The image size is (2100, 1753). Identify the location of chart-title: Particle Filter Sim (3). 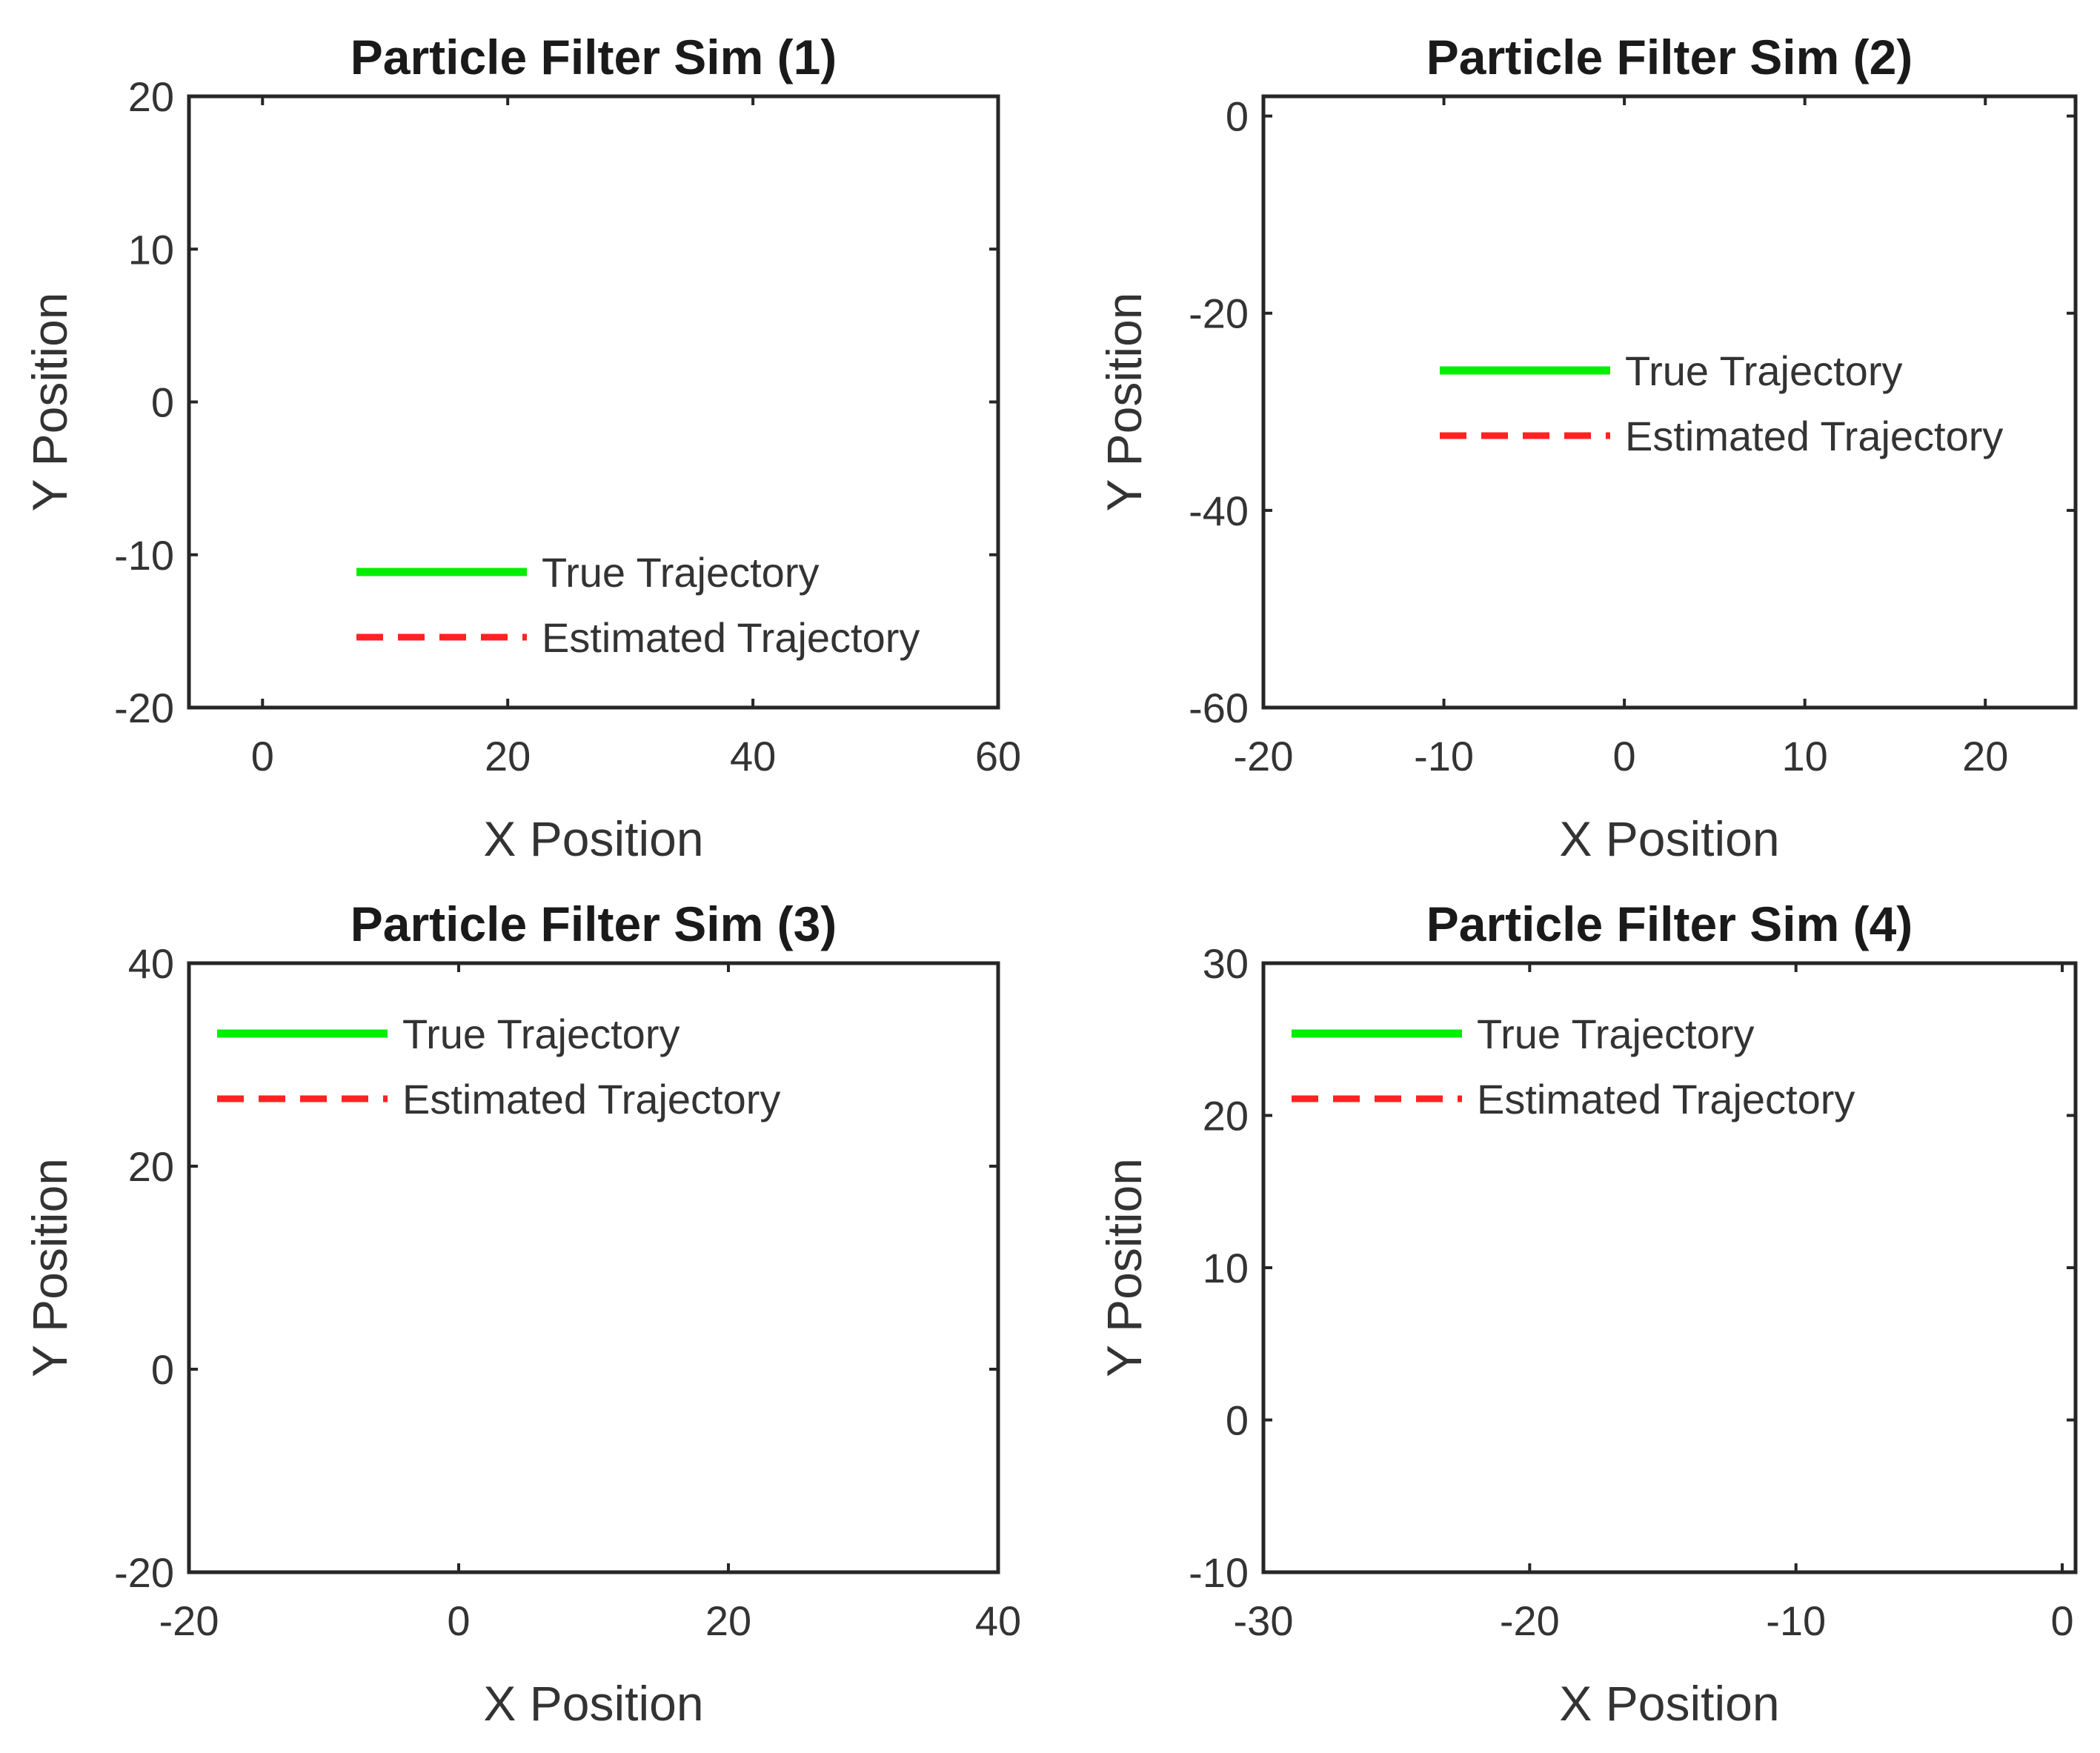
(593, 924).